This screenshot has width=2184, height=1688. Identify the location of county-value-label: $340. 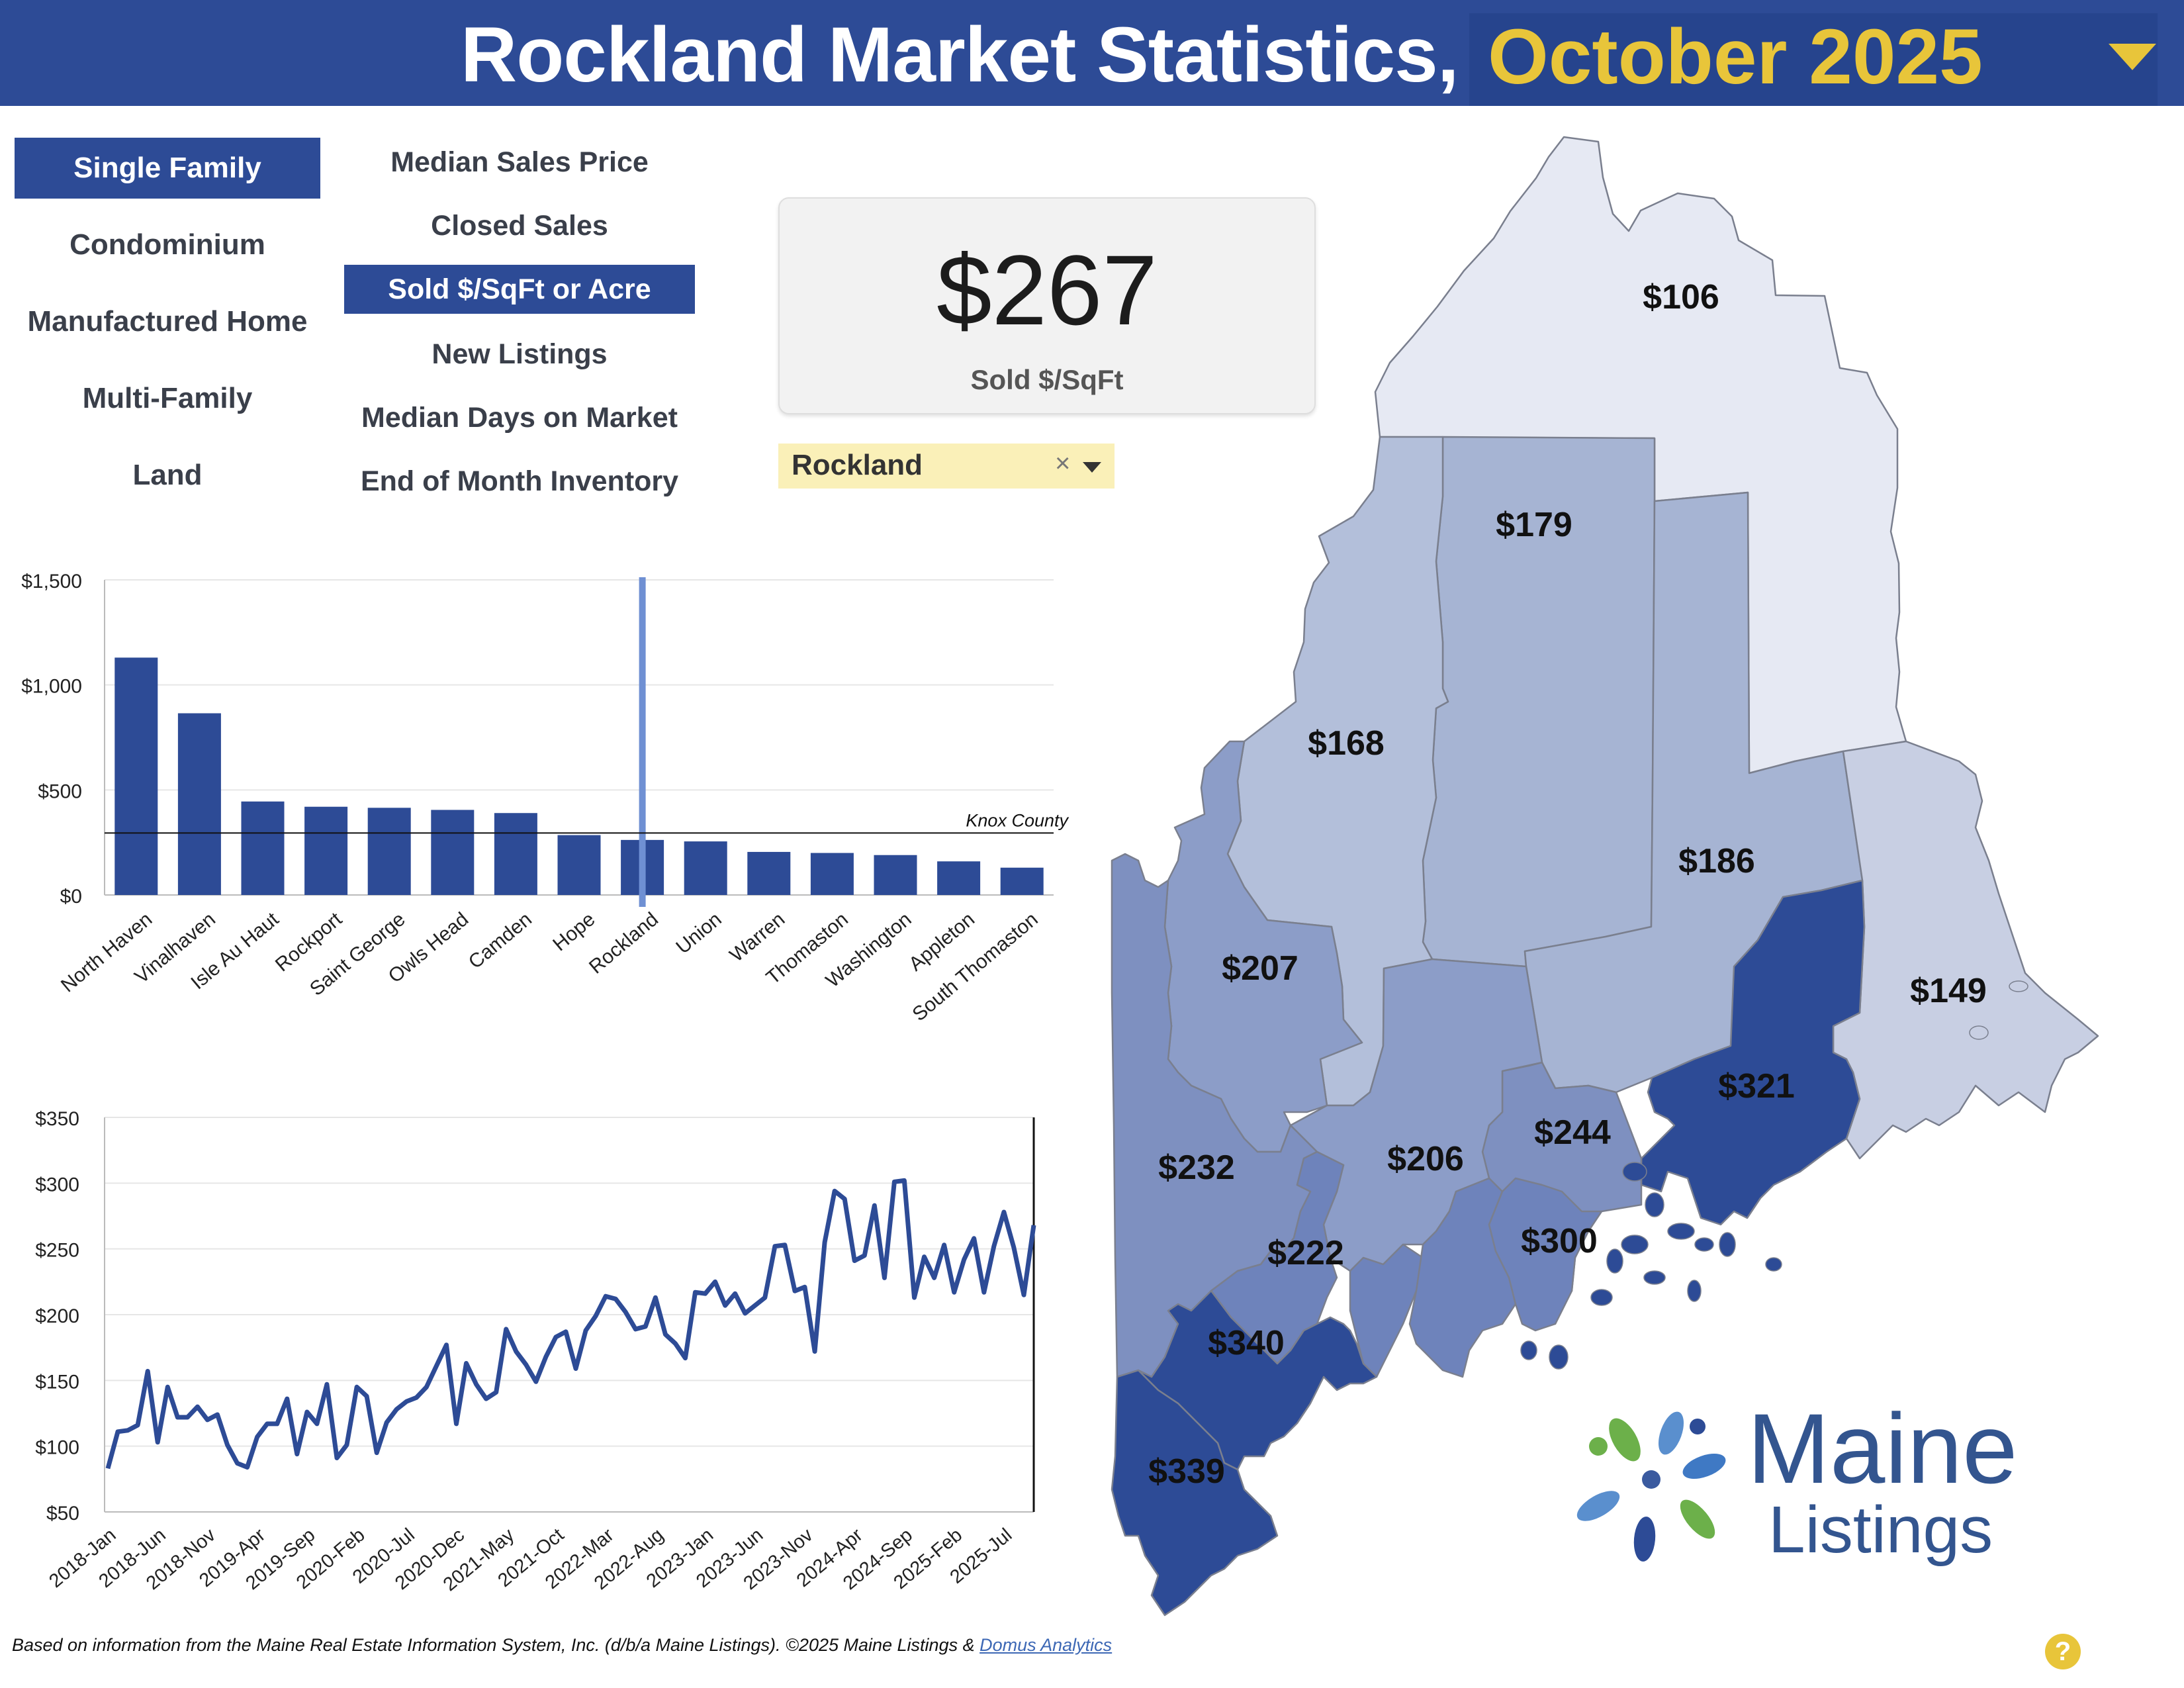
(1246, 1343).